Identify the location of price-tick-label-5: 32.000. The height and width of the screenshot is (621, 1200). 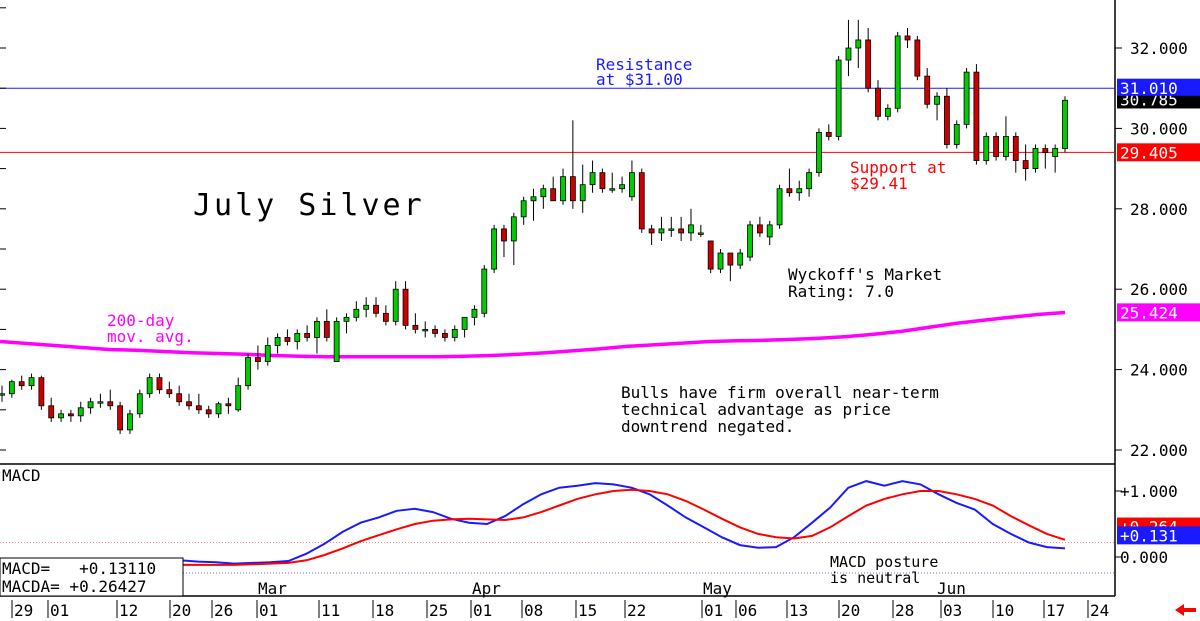
(1159, 48).